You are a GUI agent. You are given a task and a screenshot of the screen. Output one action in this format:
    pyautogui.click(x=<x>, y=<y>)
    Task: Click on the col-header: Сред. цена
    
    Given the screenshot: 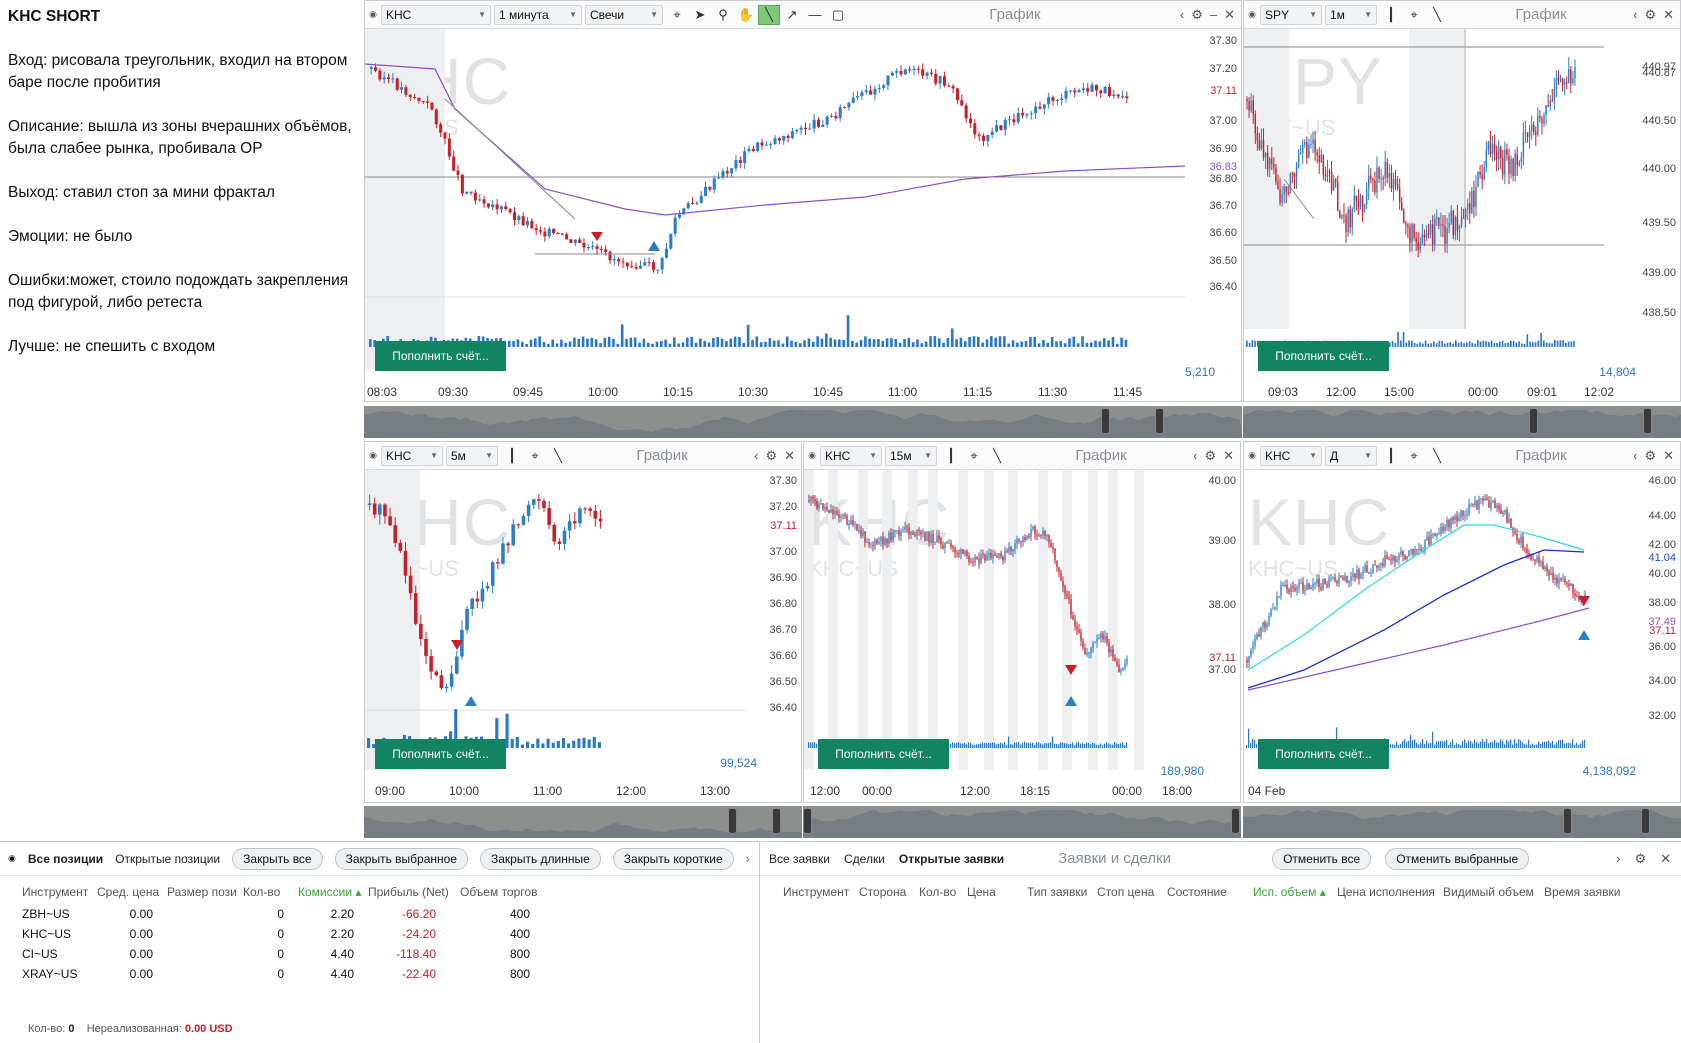 What is the action you would take?
    pyautogui.click(x=128, y=892)
    